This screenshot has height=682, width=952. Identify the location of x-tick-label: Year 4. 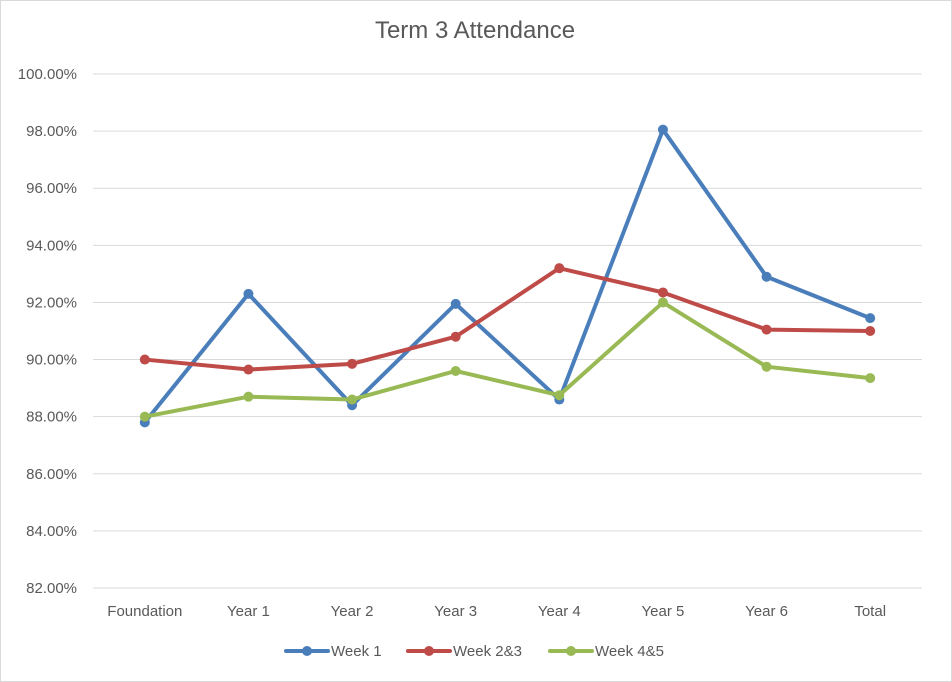
(559, 611).